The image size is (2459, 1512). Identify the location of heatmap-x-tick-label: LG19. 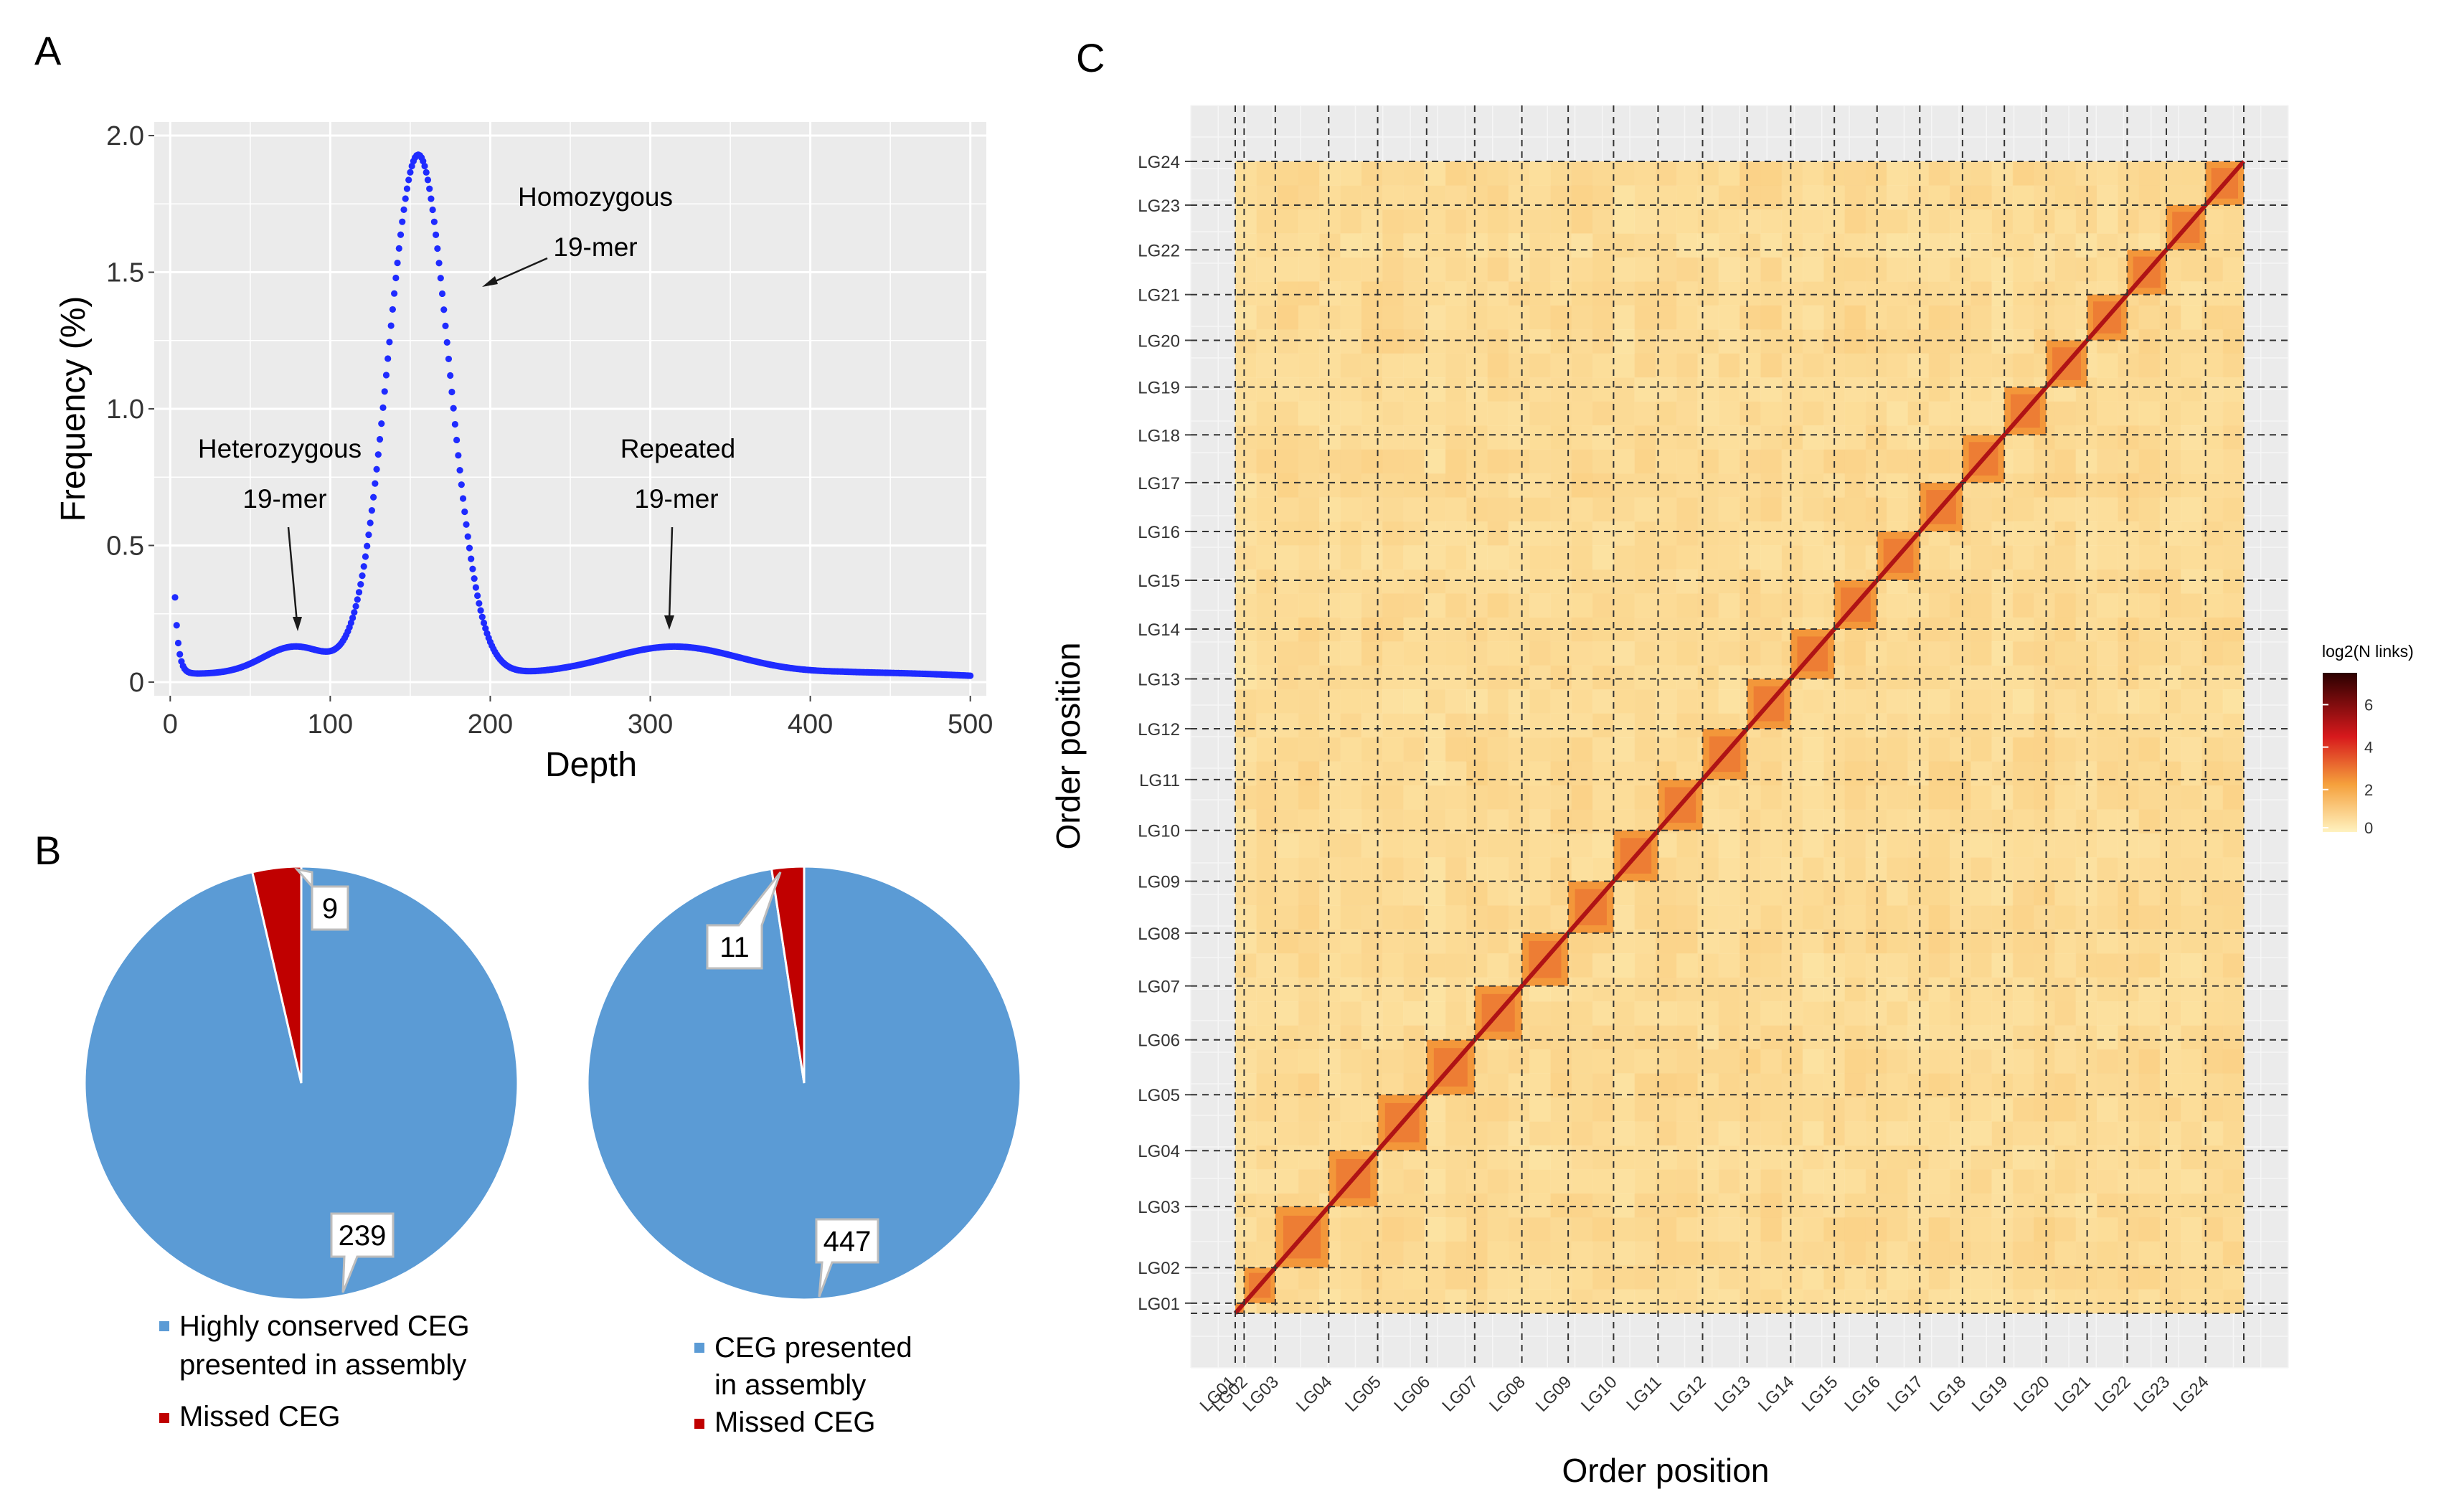
(1990, 1394).